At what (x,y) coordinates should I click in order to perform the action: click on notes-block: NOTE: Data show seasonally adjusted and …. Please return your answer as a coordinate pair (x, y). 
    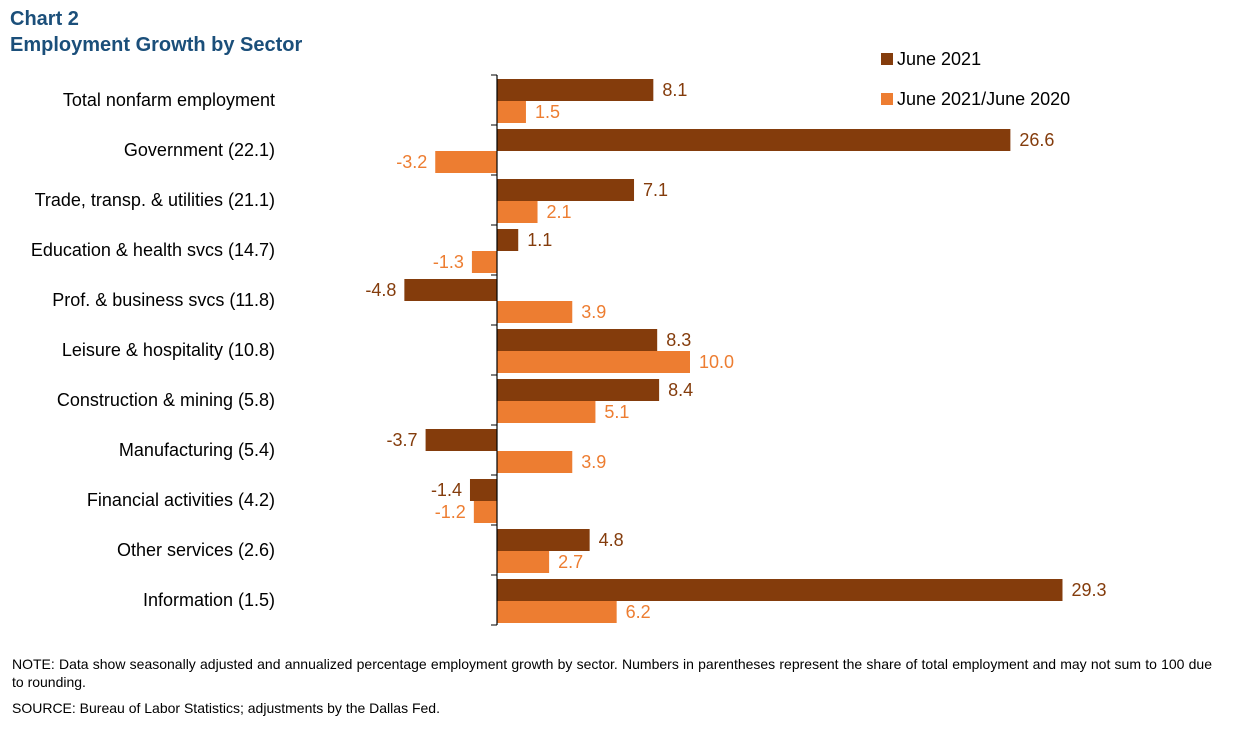
    Looking at the image, I should click on (612, 686).